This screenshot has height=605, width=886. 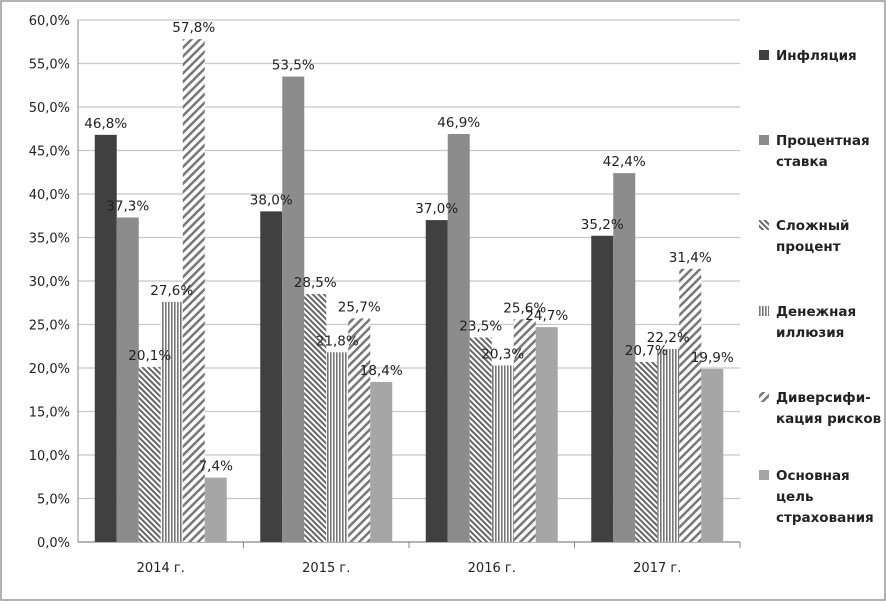 What do you see at coordinates (602, 225) in the screenshot?
I see `data-label: 35,2%` at bounding box center [602, 225].